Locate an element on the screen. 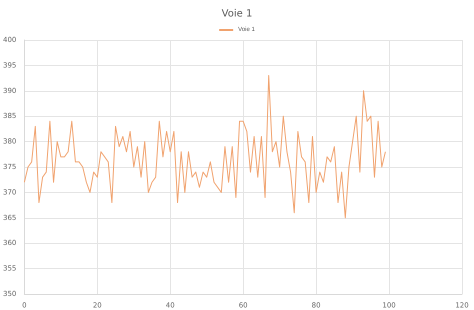 This screenshot has width=474, height=310. chart-title: Voie 1 is located at coordinates (237, 14).